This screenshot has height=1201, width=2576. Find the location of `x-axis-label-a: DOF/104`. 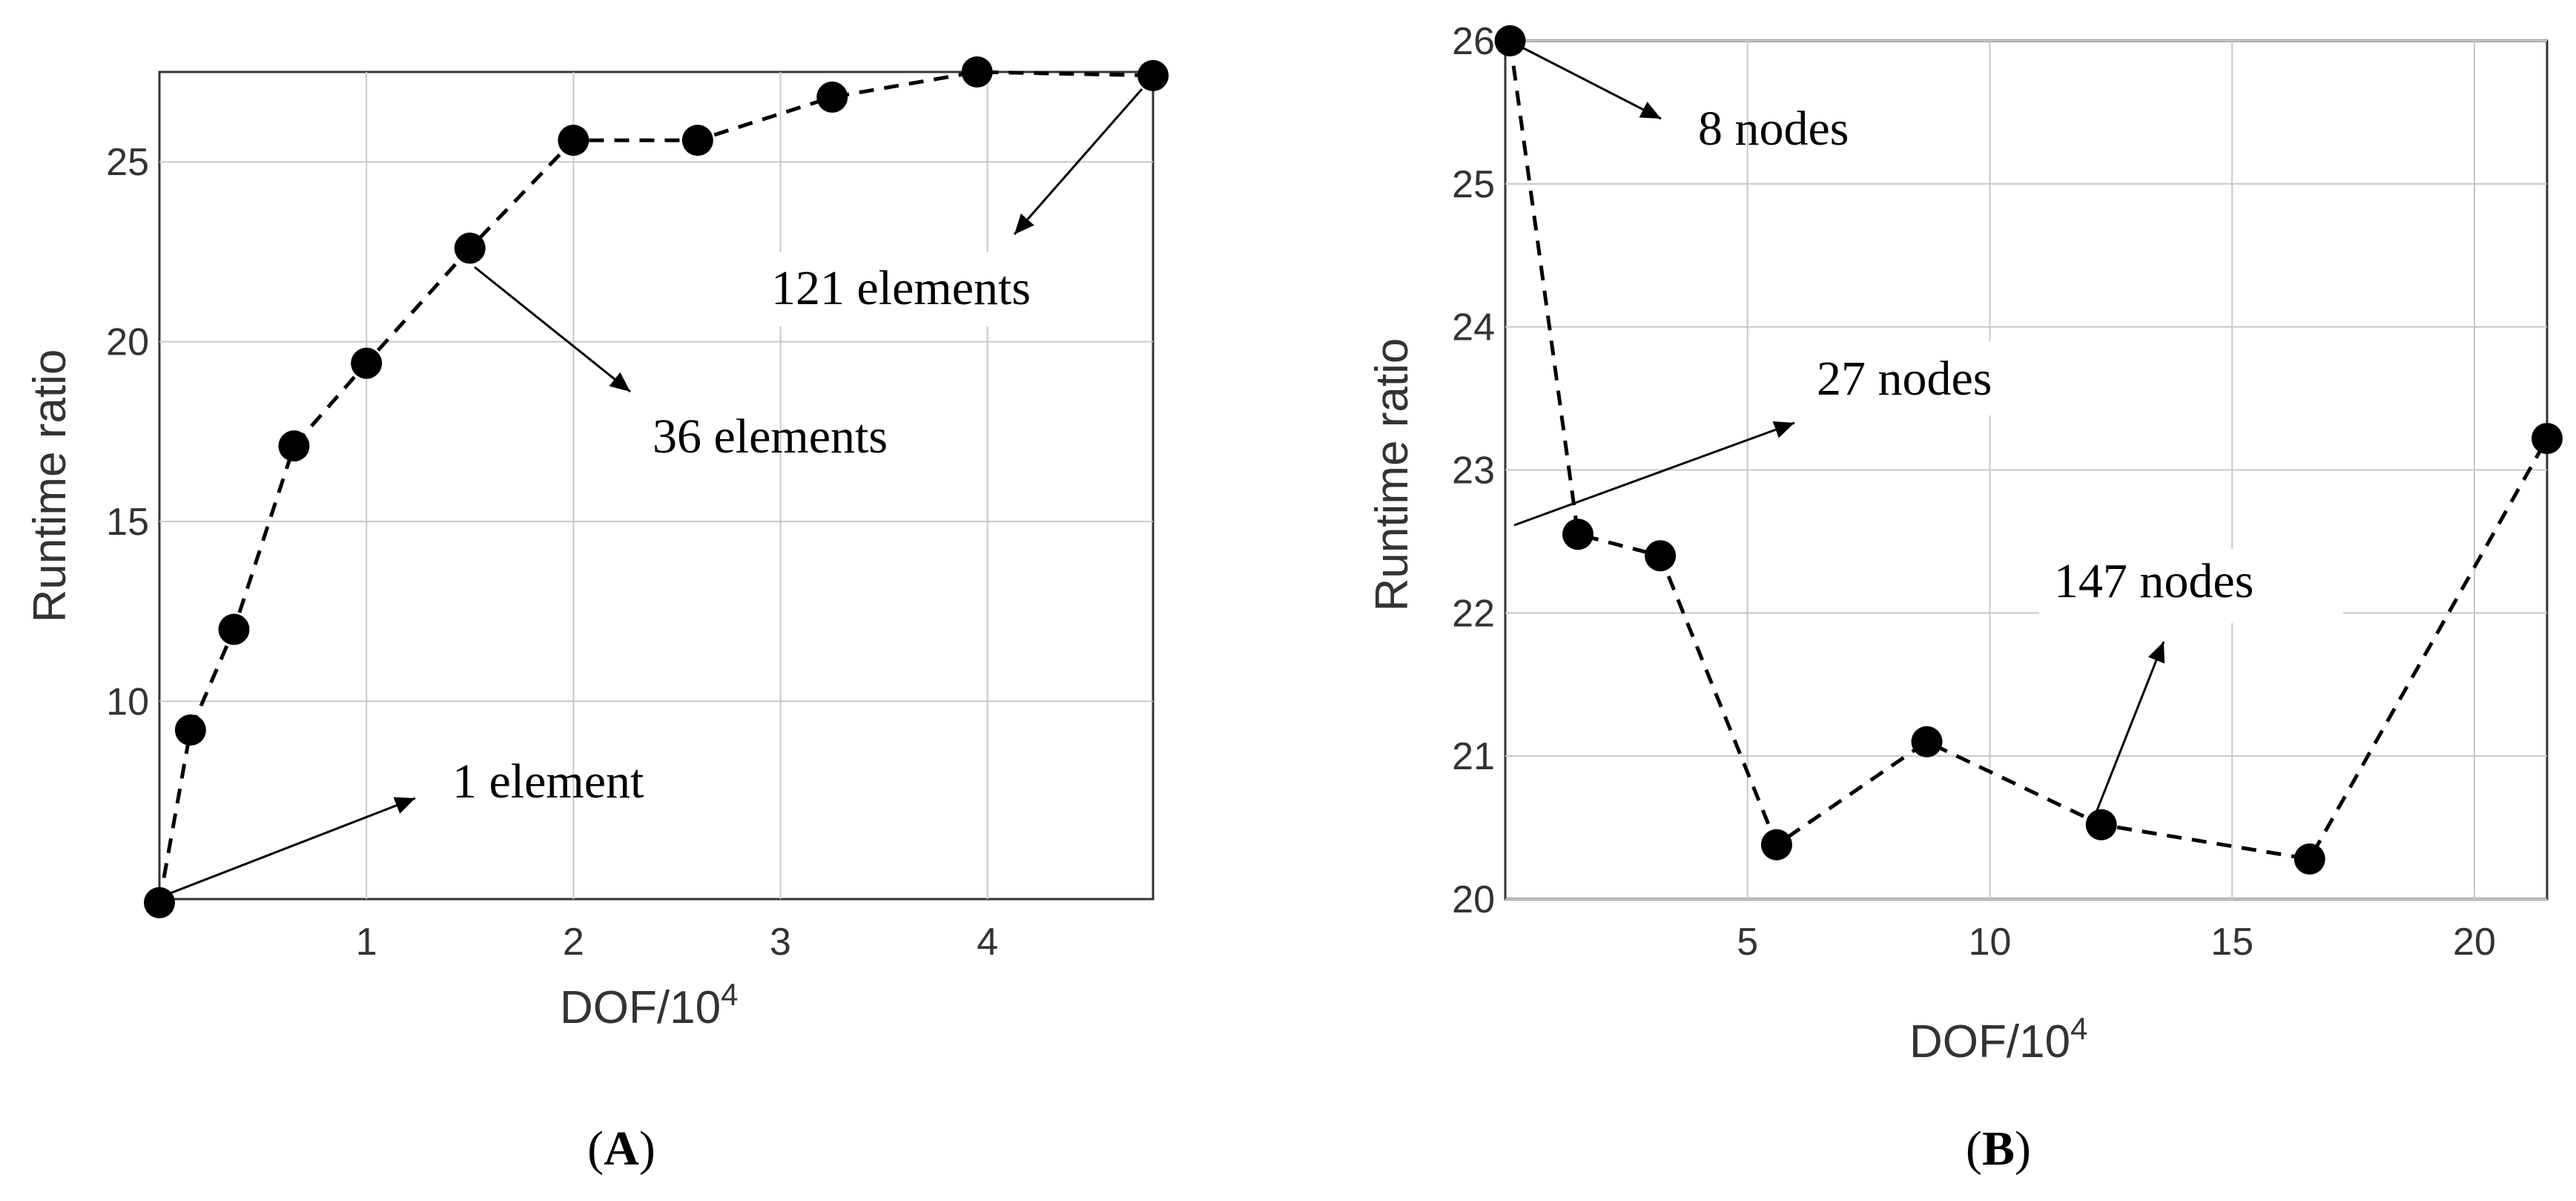

x-axis-label-a: DOF/104 is located at coordinates (649, 1005).